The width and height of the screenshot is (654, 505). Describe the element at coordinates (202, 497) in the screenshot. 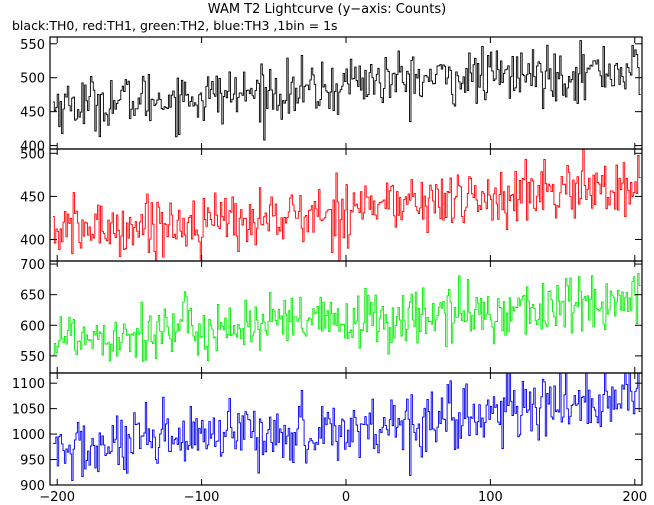

I see `x-tick-label: −100` at that location.